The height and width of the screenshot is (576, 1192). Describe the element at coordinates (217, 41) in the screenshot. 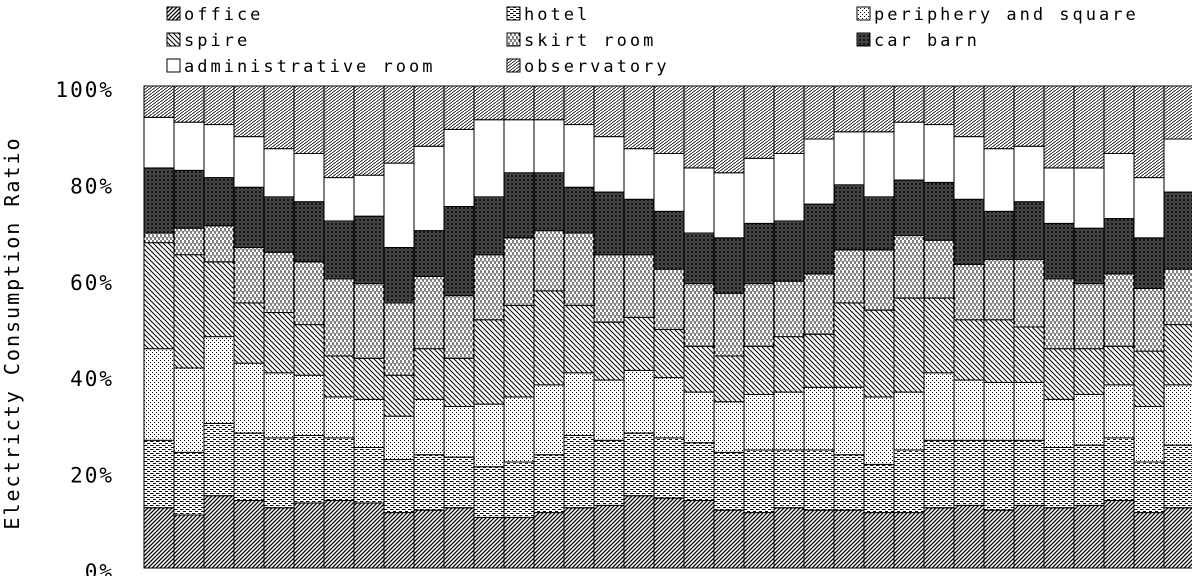

I see `legend-label-spire: spire` at that location.